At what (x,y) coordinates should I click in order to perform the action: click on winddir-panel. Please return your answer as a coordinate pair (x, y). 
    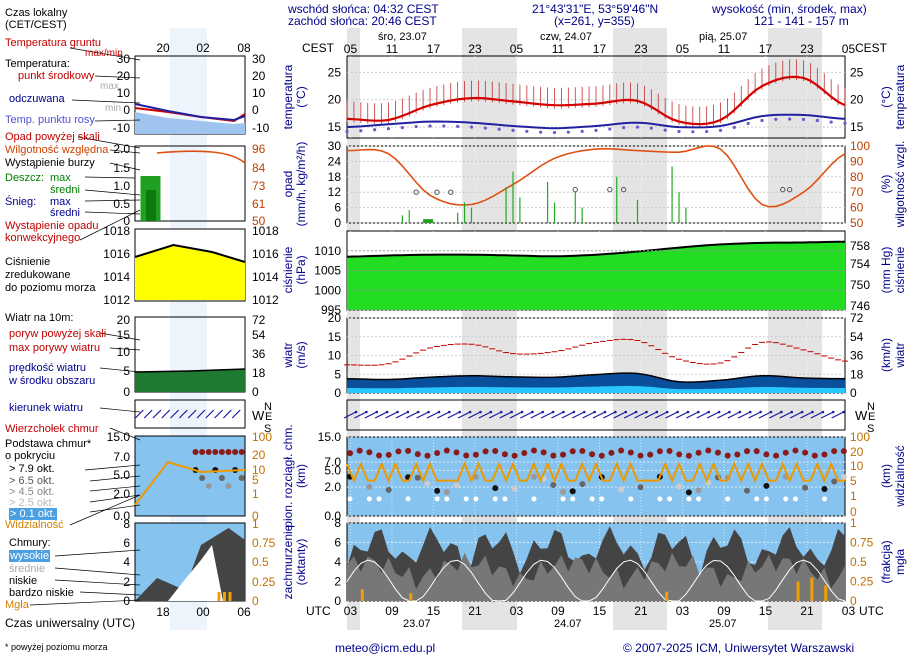
    Looking at the image, I should click on (596, 415).